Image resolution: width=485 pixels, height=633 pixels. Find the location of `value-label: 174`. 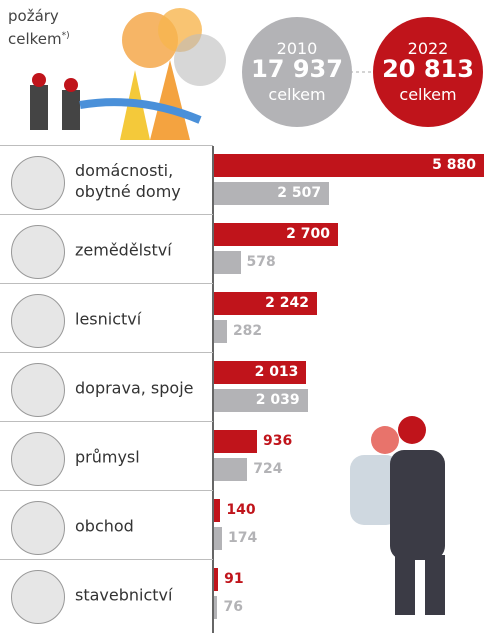

value-label: 174 is located at coordinates (242, 538).